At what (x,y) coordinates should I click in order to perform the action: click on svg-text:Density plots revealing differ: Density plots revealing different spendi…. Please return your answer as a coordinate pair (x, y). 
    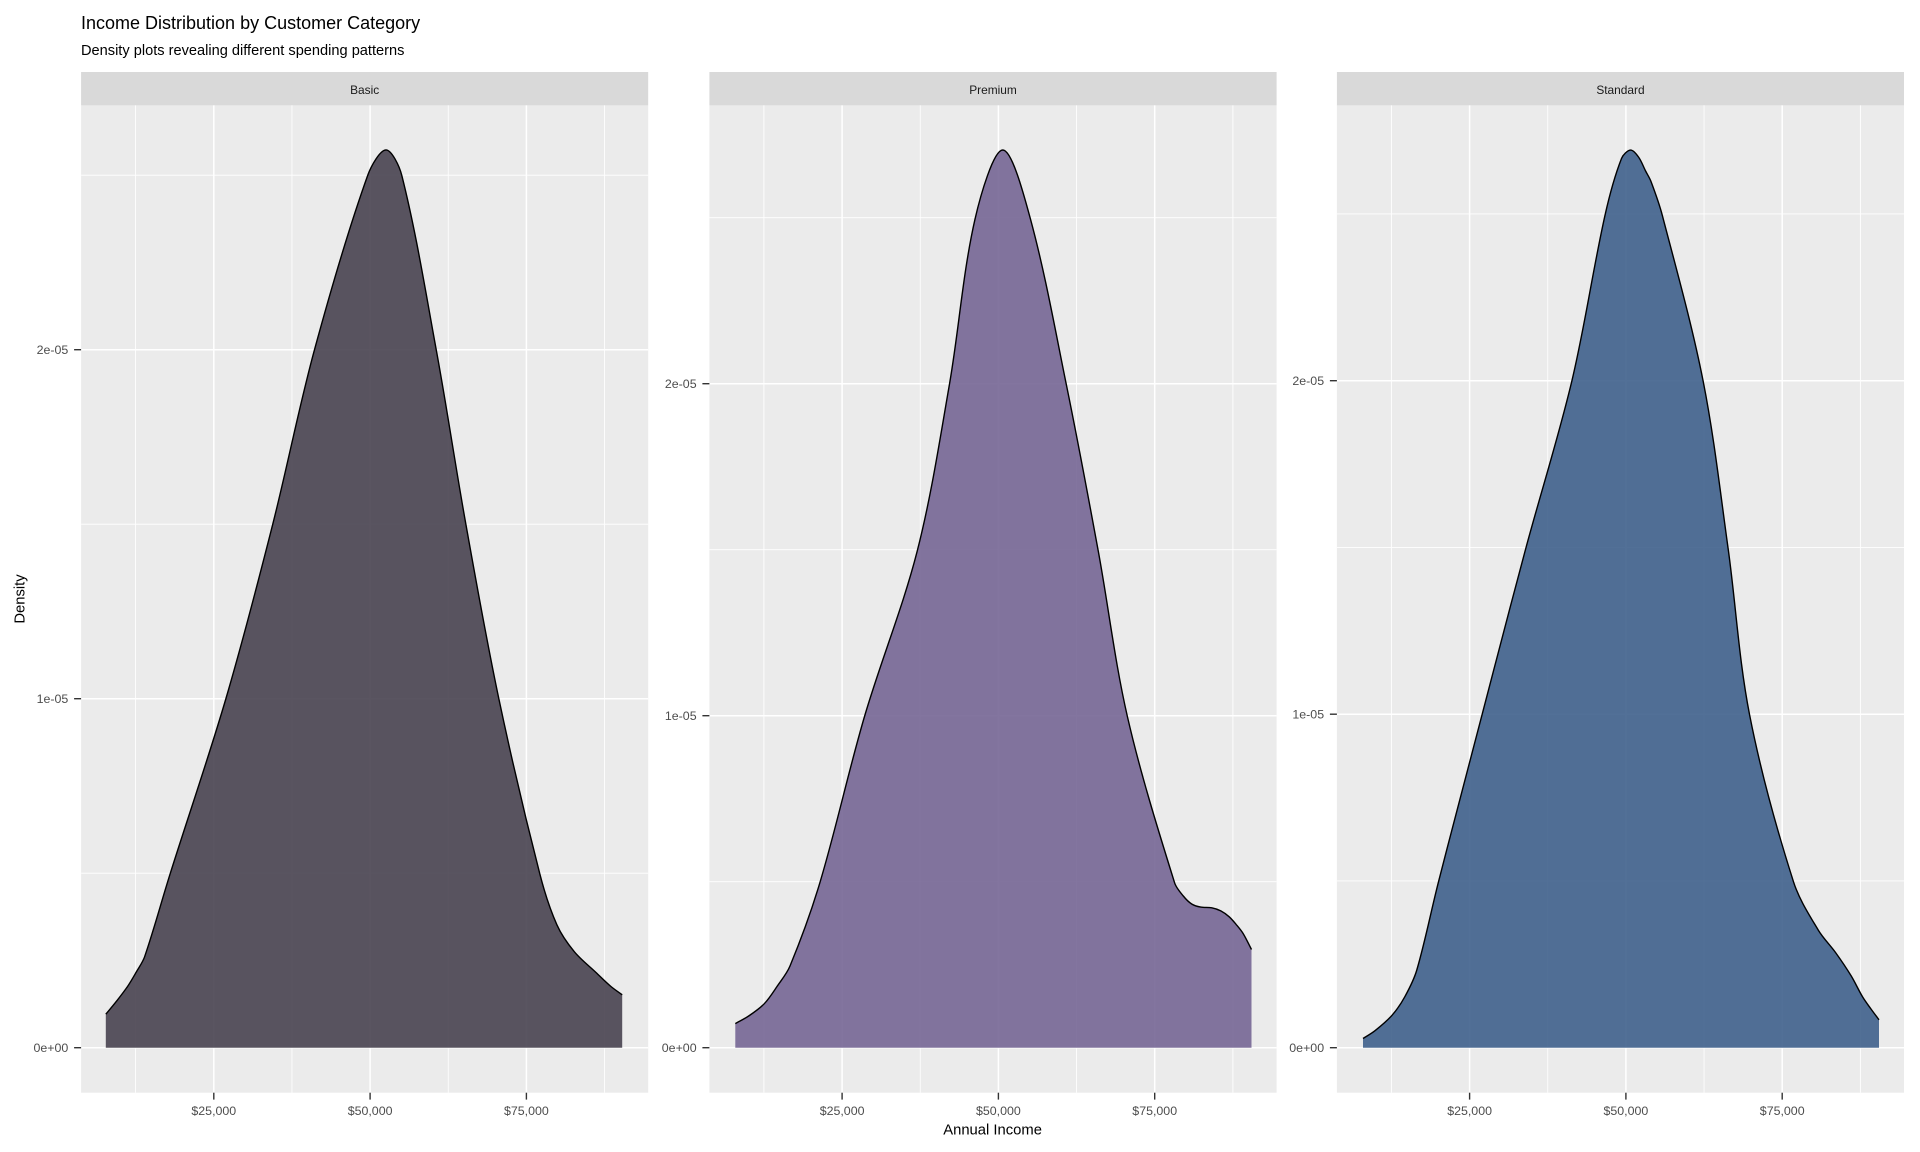
    Looking at the image, I should click on (242, 51).